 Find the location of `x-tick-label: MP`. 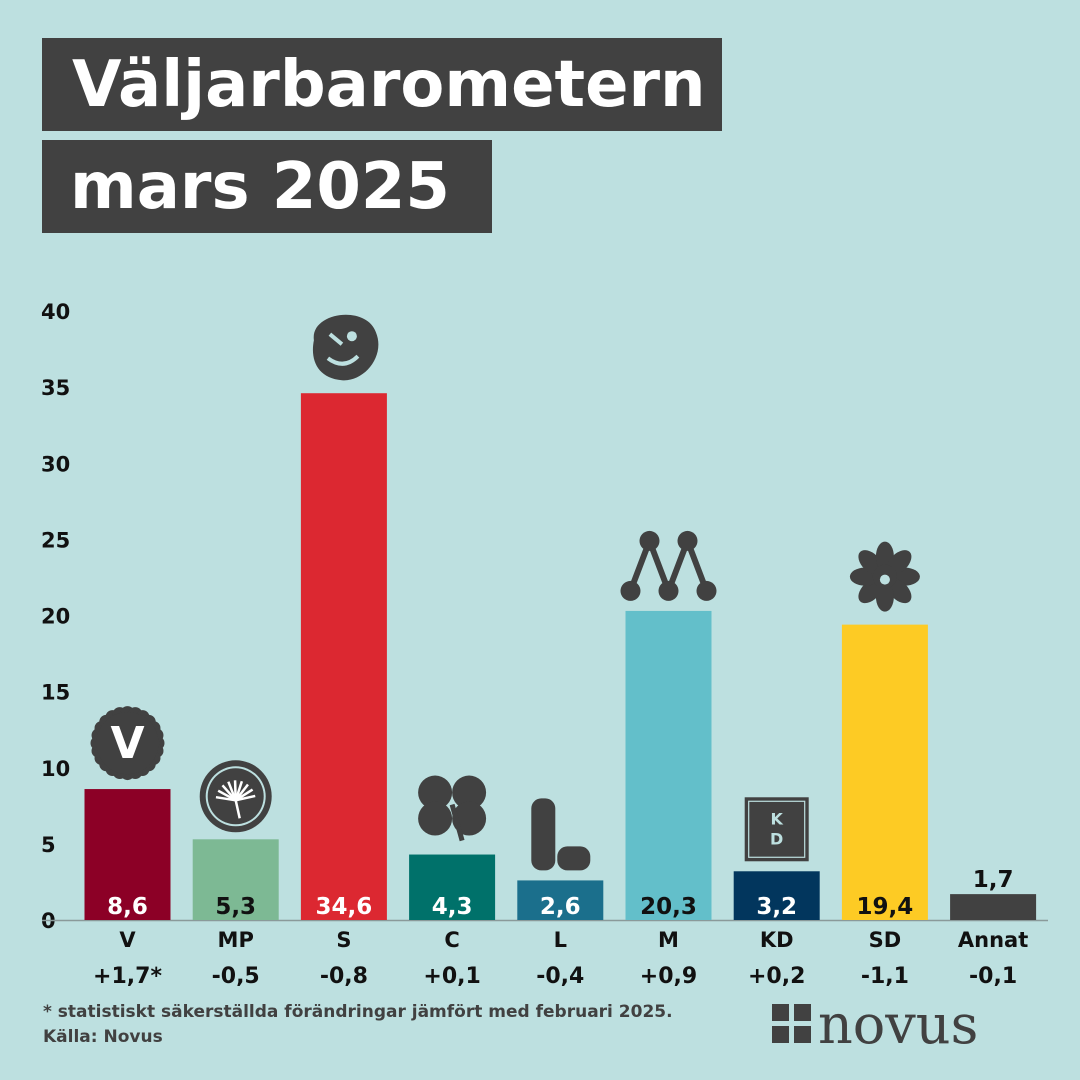

x-tick-label: MP is located at coordinates (236, 940).